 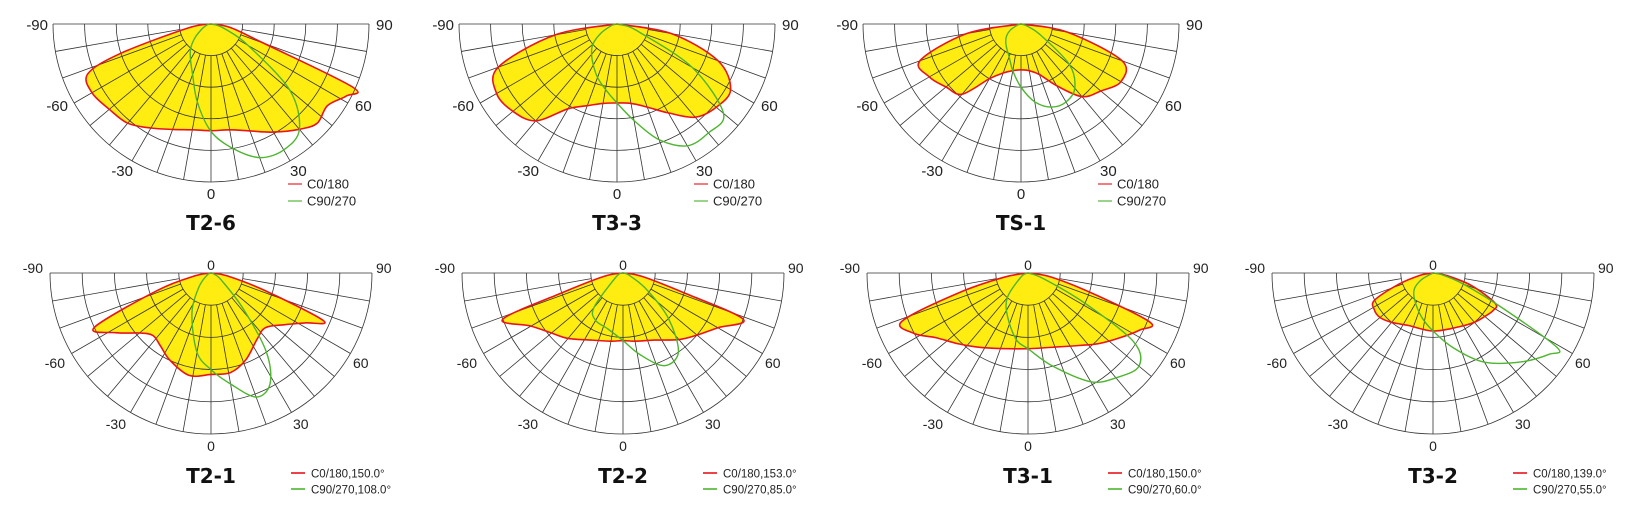 What do you see at coordinates (351, 491) in the screenshot?
I see `legend-label: C90/270,108.0°` at bounding box center [351, 491].